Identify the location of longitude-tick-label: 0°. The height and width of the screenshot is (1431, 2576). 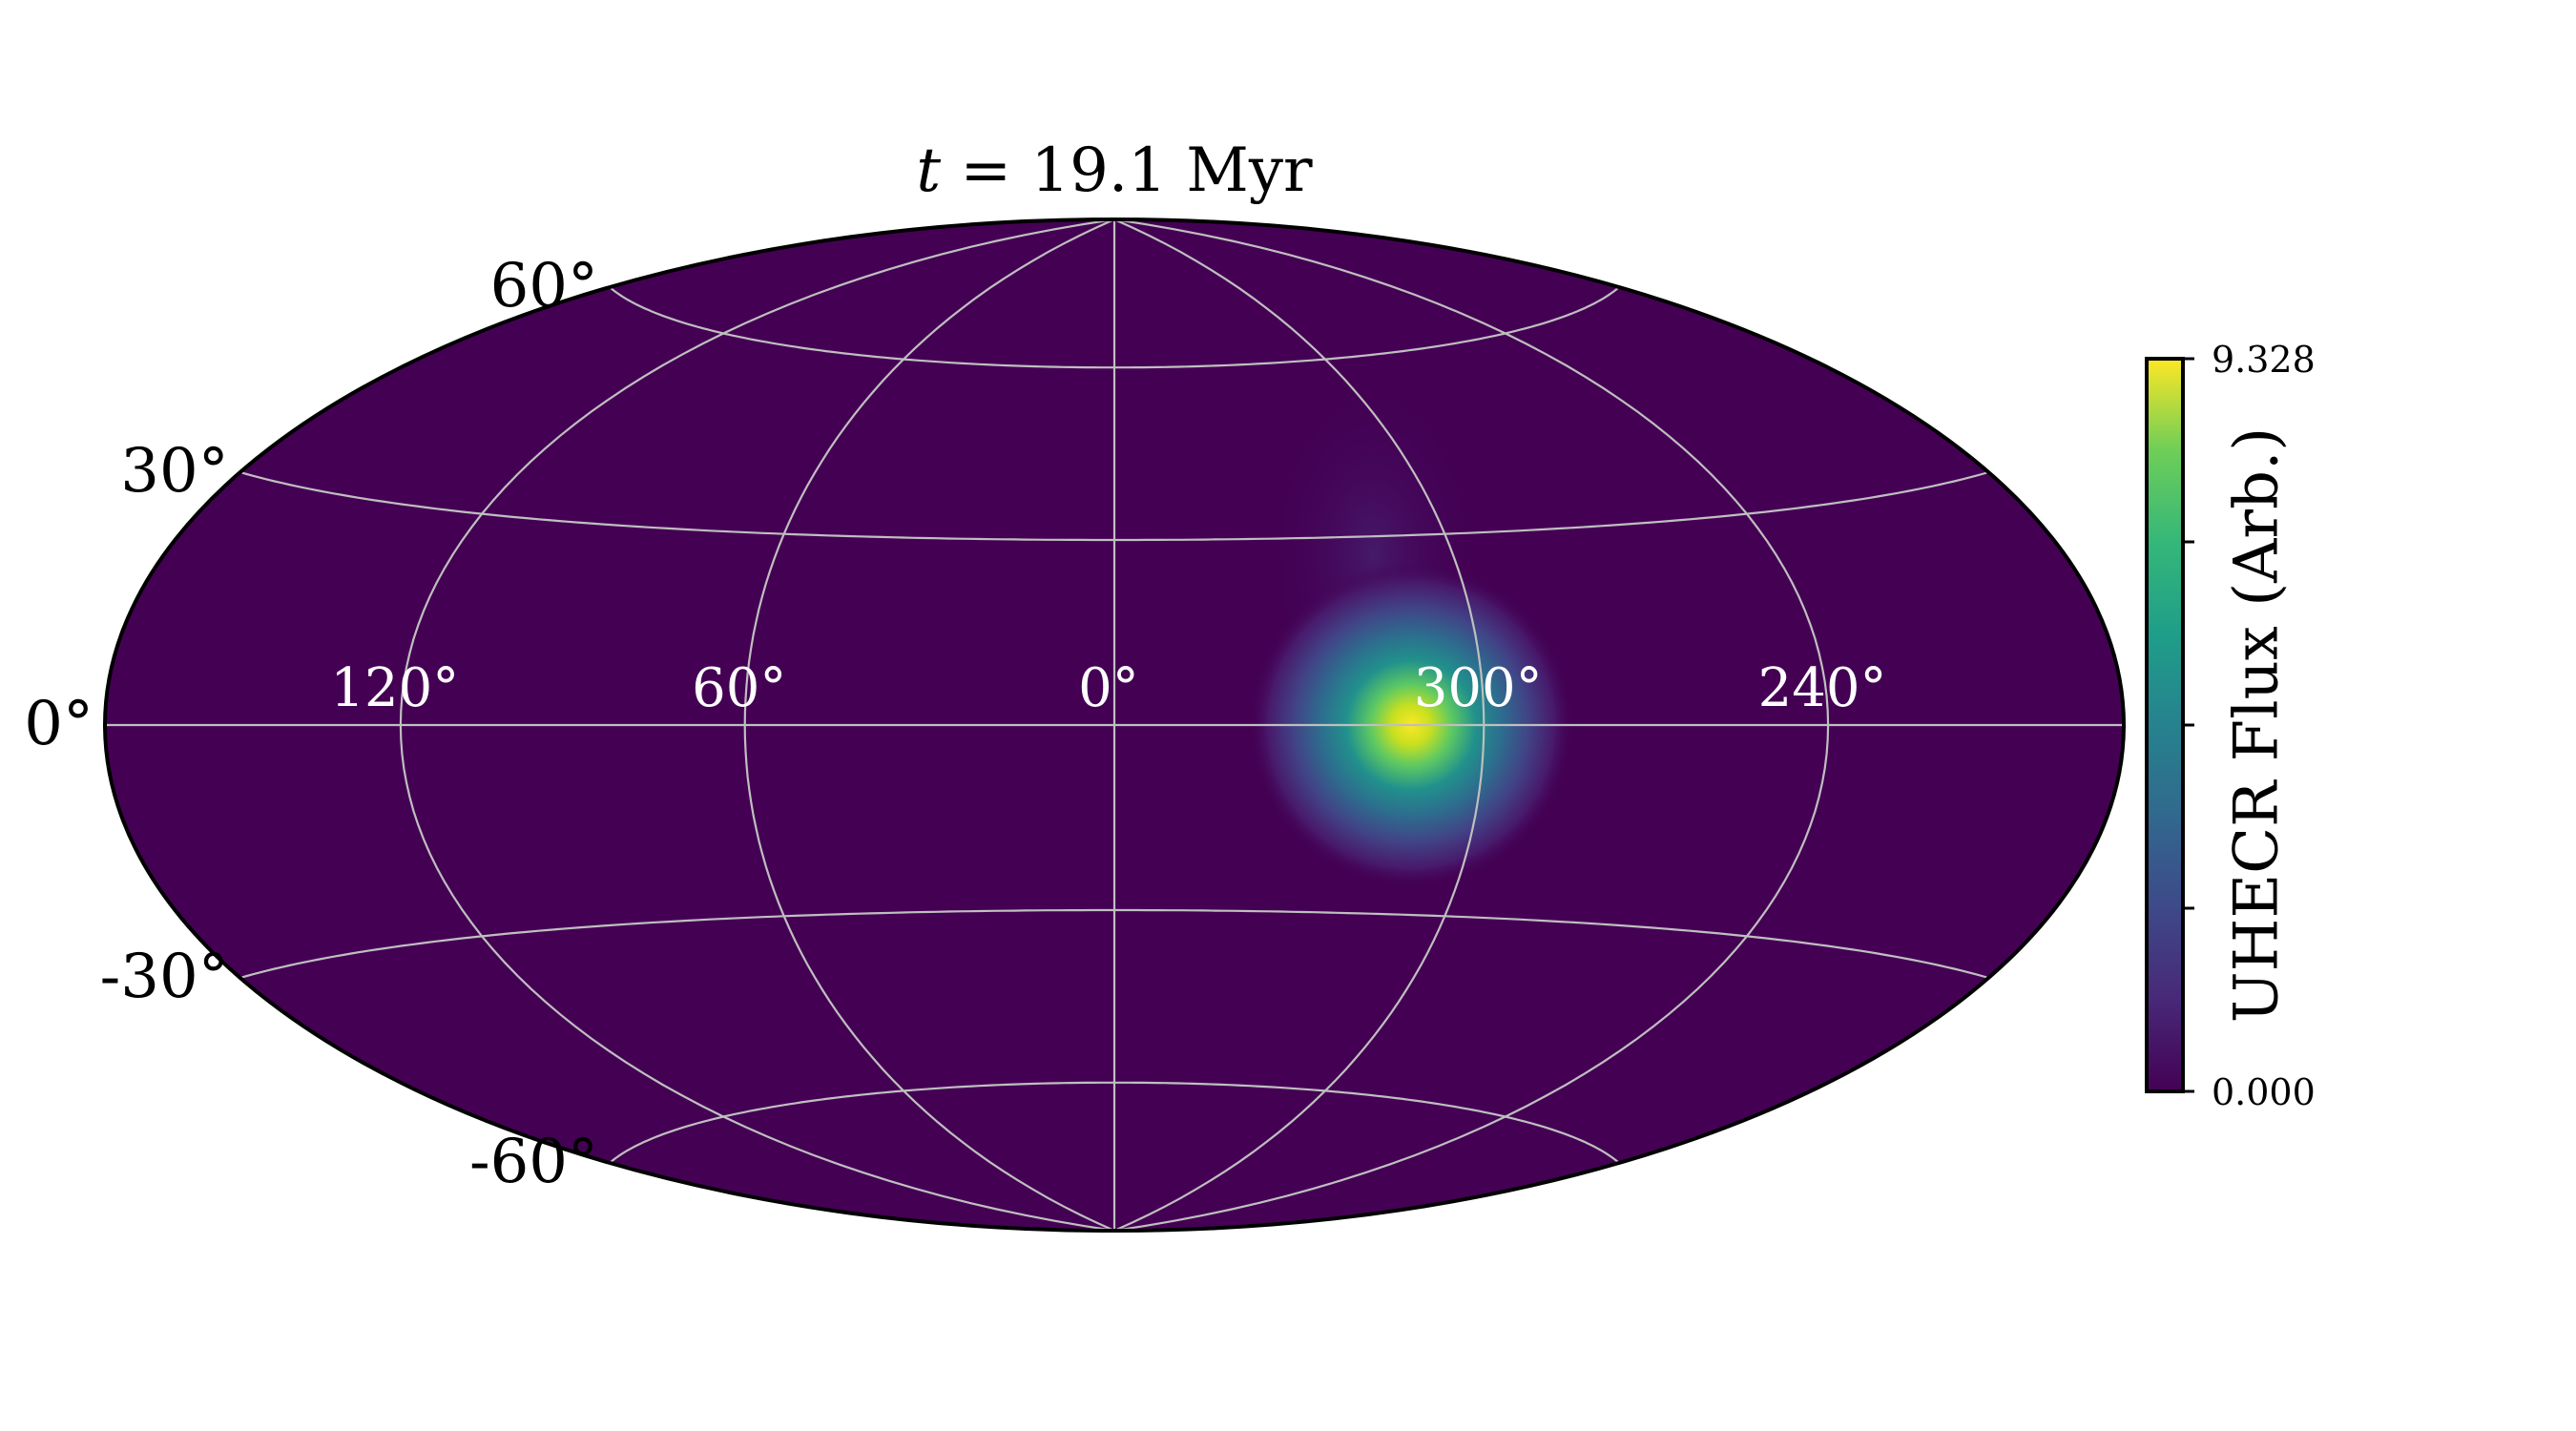
(1108, 688).